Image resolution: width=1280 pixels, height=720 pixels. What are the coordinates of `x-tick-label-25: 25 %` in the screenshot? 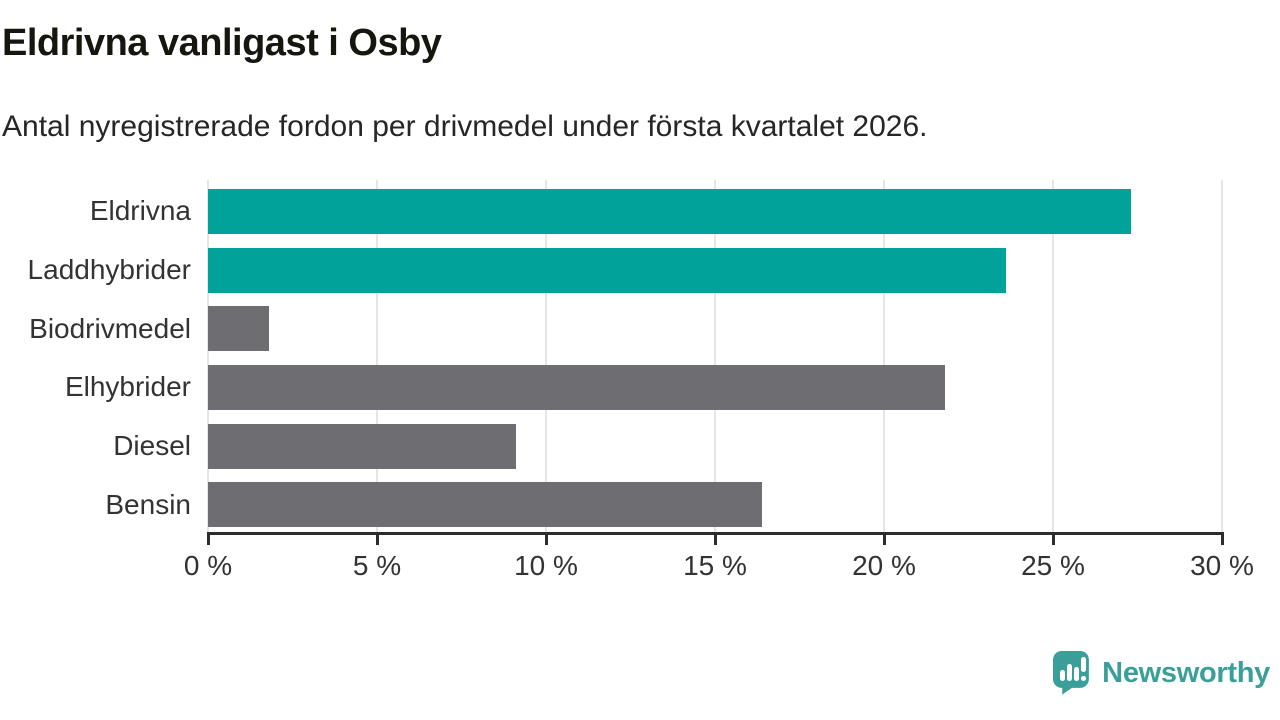 It's located at (1053, 565).